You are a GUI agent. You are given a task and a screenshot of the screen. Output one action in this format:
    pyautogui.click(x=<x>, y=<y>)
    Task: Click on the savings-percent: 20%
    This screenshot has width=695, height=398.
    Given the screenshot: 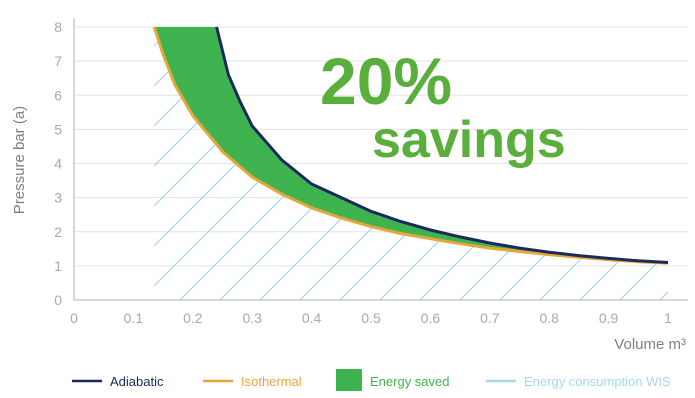 What is the action you would take?
    pyautogui.click(x=386, y=81)
    